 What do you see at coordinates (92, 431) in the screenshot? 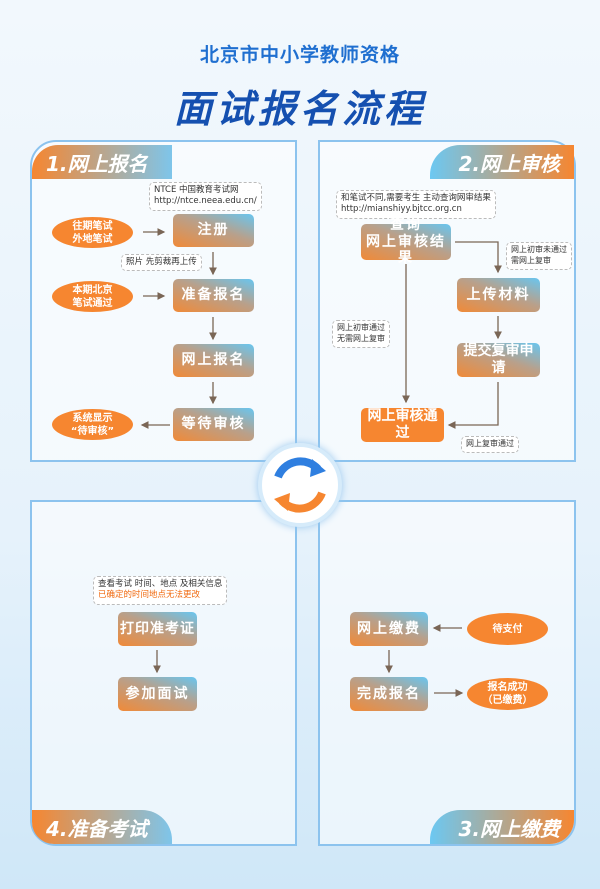
I see `oval-line: “待审核”` at bounding box center [92, 431].